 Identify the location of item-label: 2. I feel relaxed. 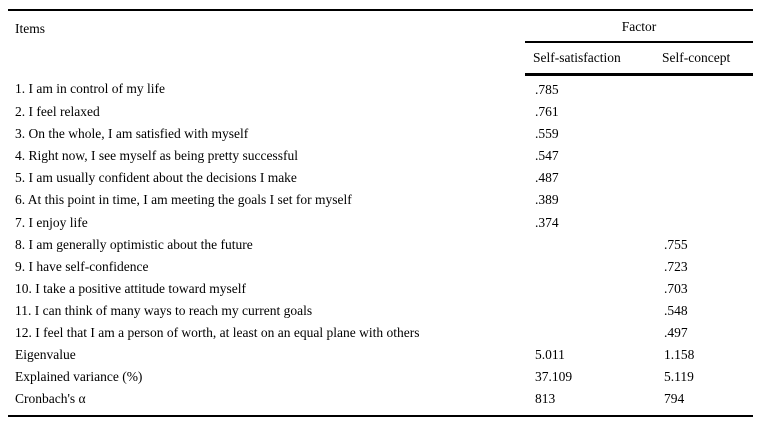
(57, 112).